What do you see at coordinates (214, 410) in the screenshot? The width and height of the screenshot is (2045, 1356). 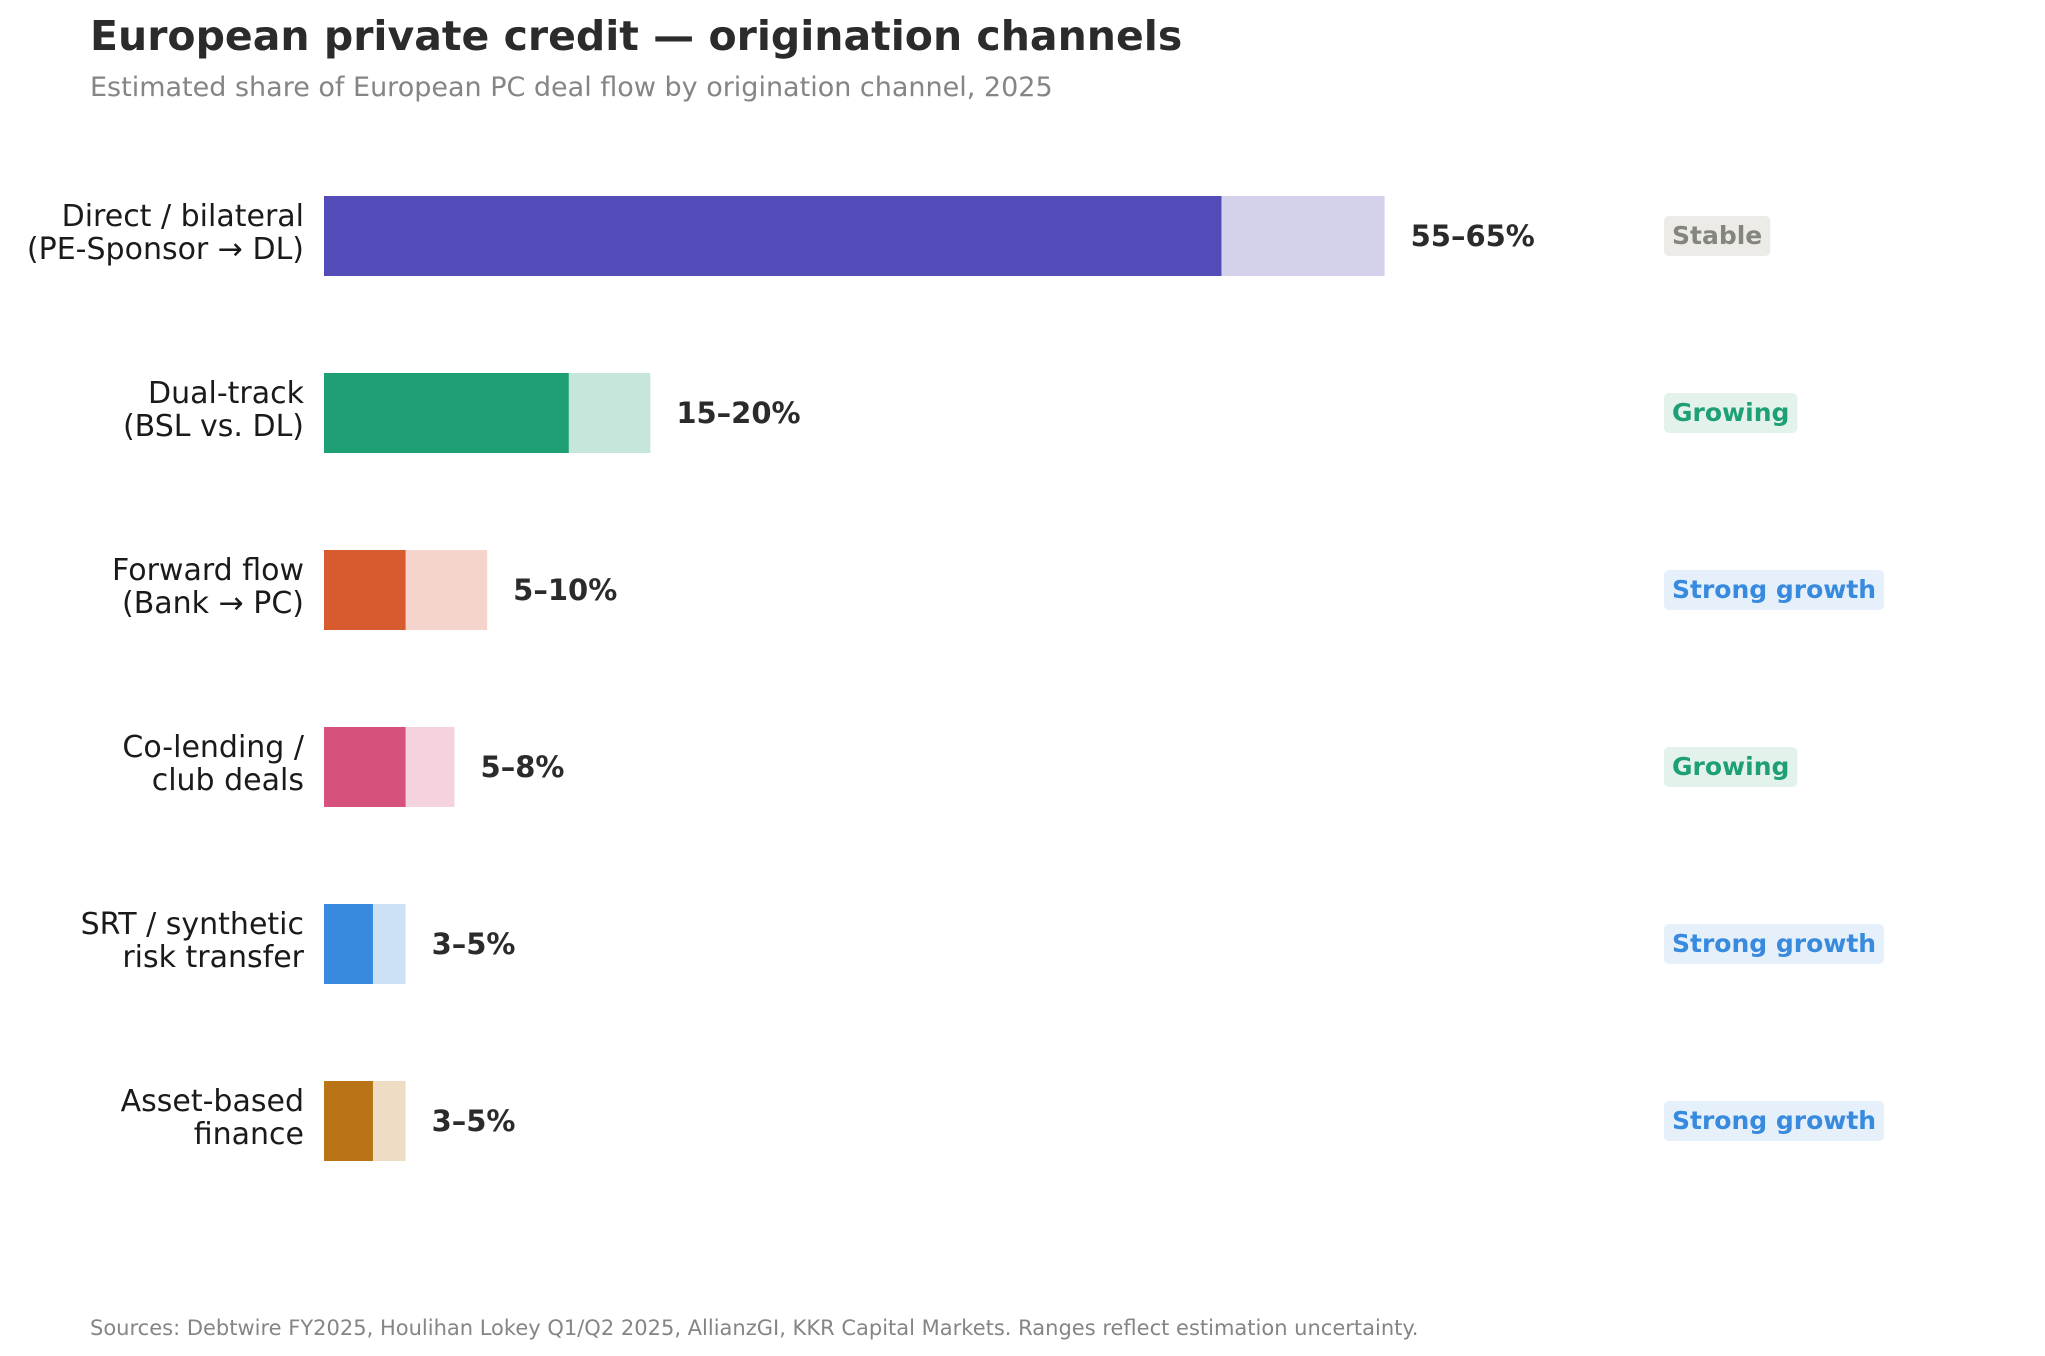 I see `category-label: Dual-track (BSL vs. DL)` at bounding box center [214, 410].